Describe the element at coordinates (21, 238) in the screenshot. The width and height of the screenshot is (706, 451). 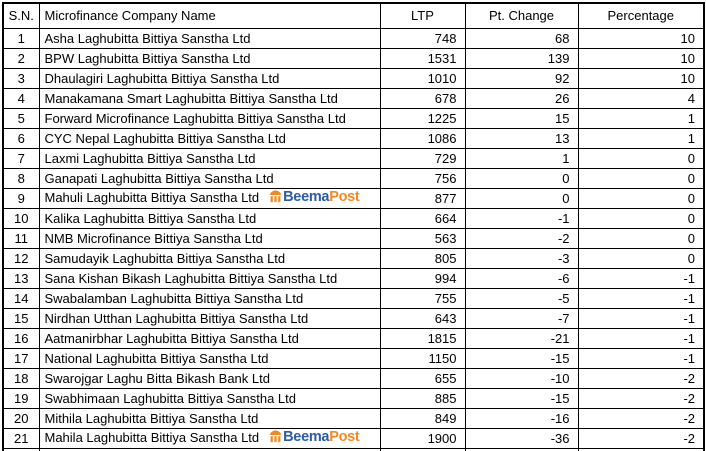
I see `sn-cell: 11` at that location.